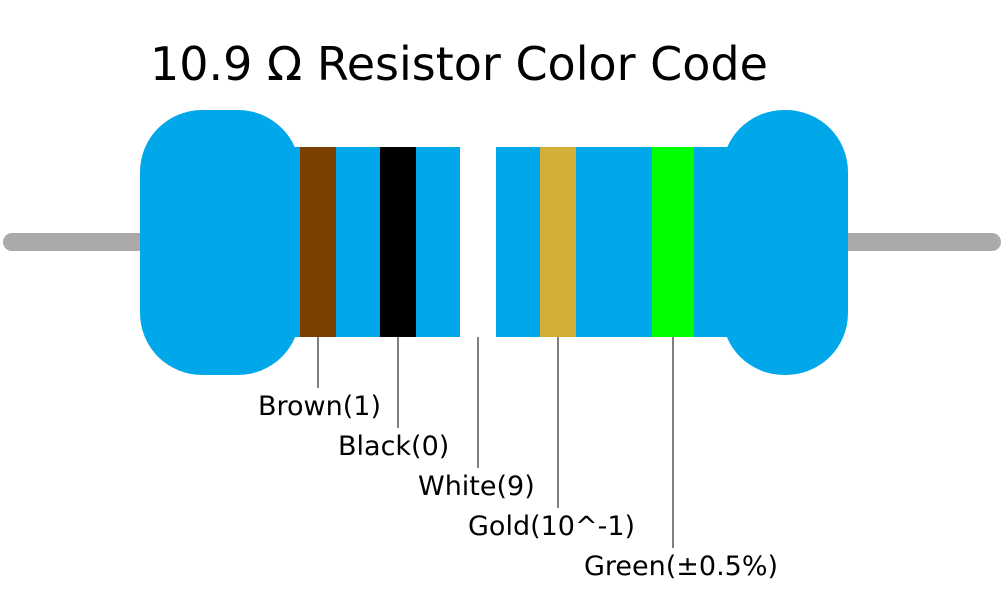 Image resolution: width=1006 pixels, height=607 pixels. What do you see at coordinates (459, 64) in the screenshot?
I see `title: 10.9 Ω Resistor Color Code` at bounding box center [459, 64].